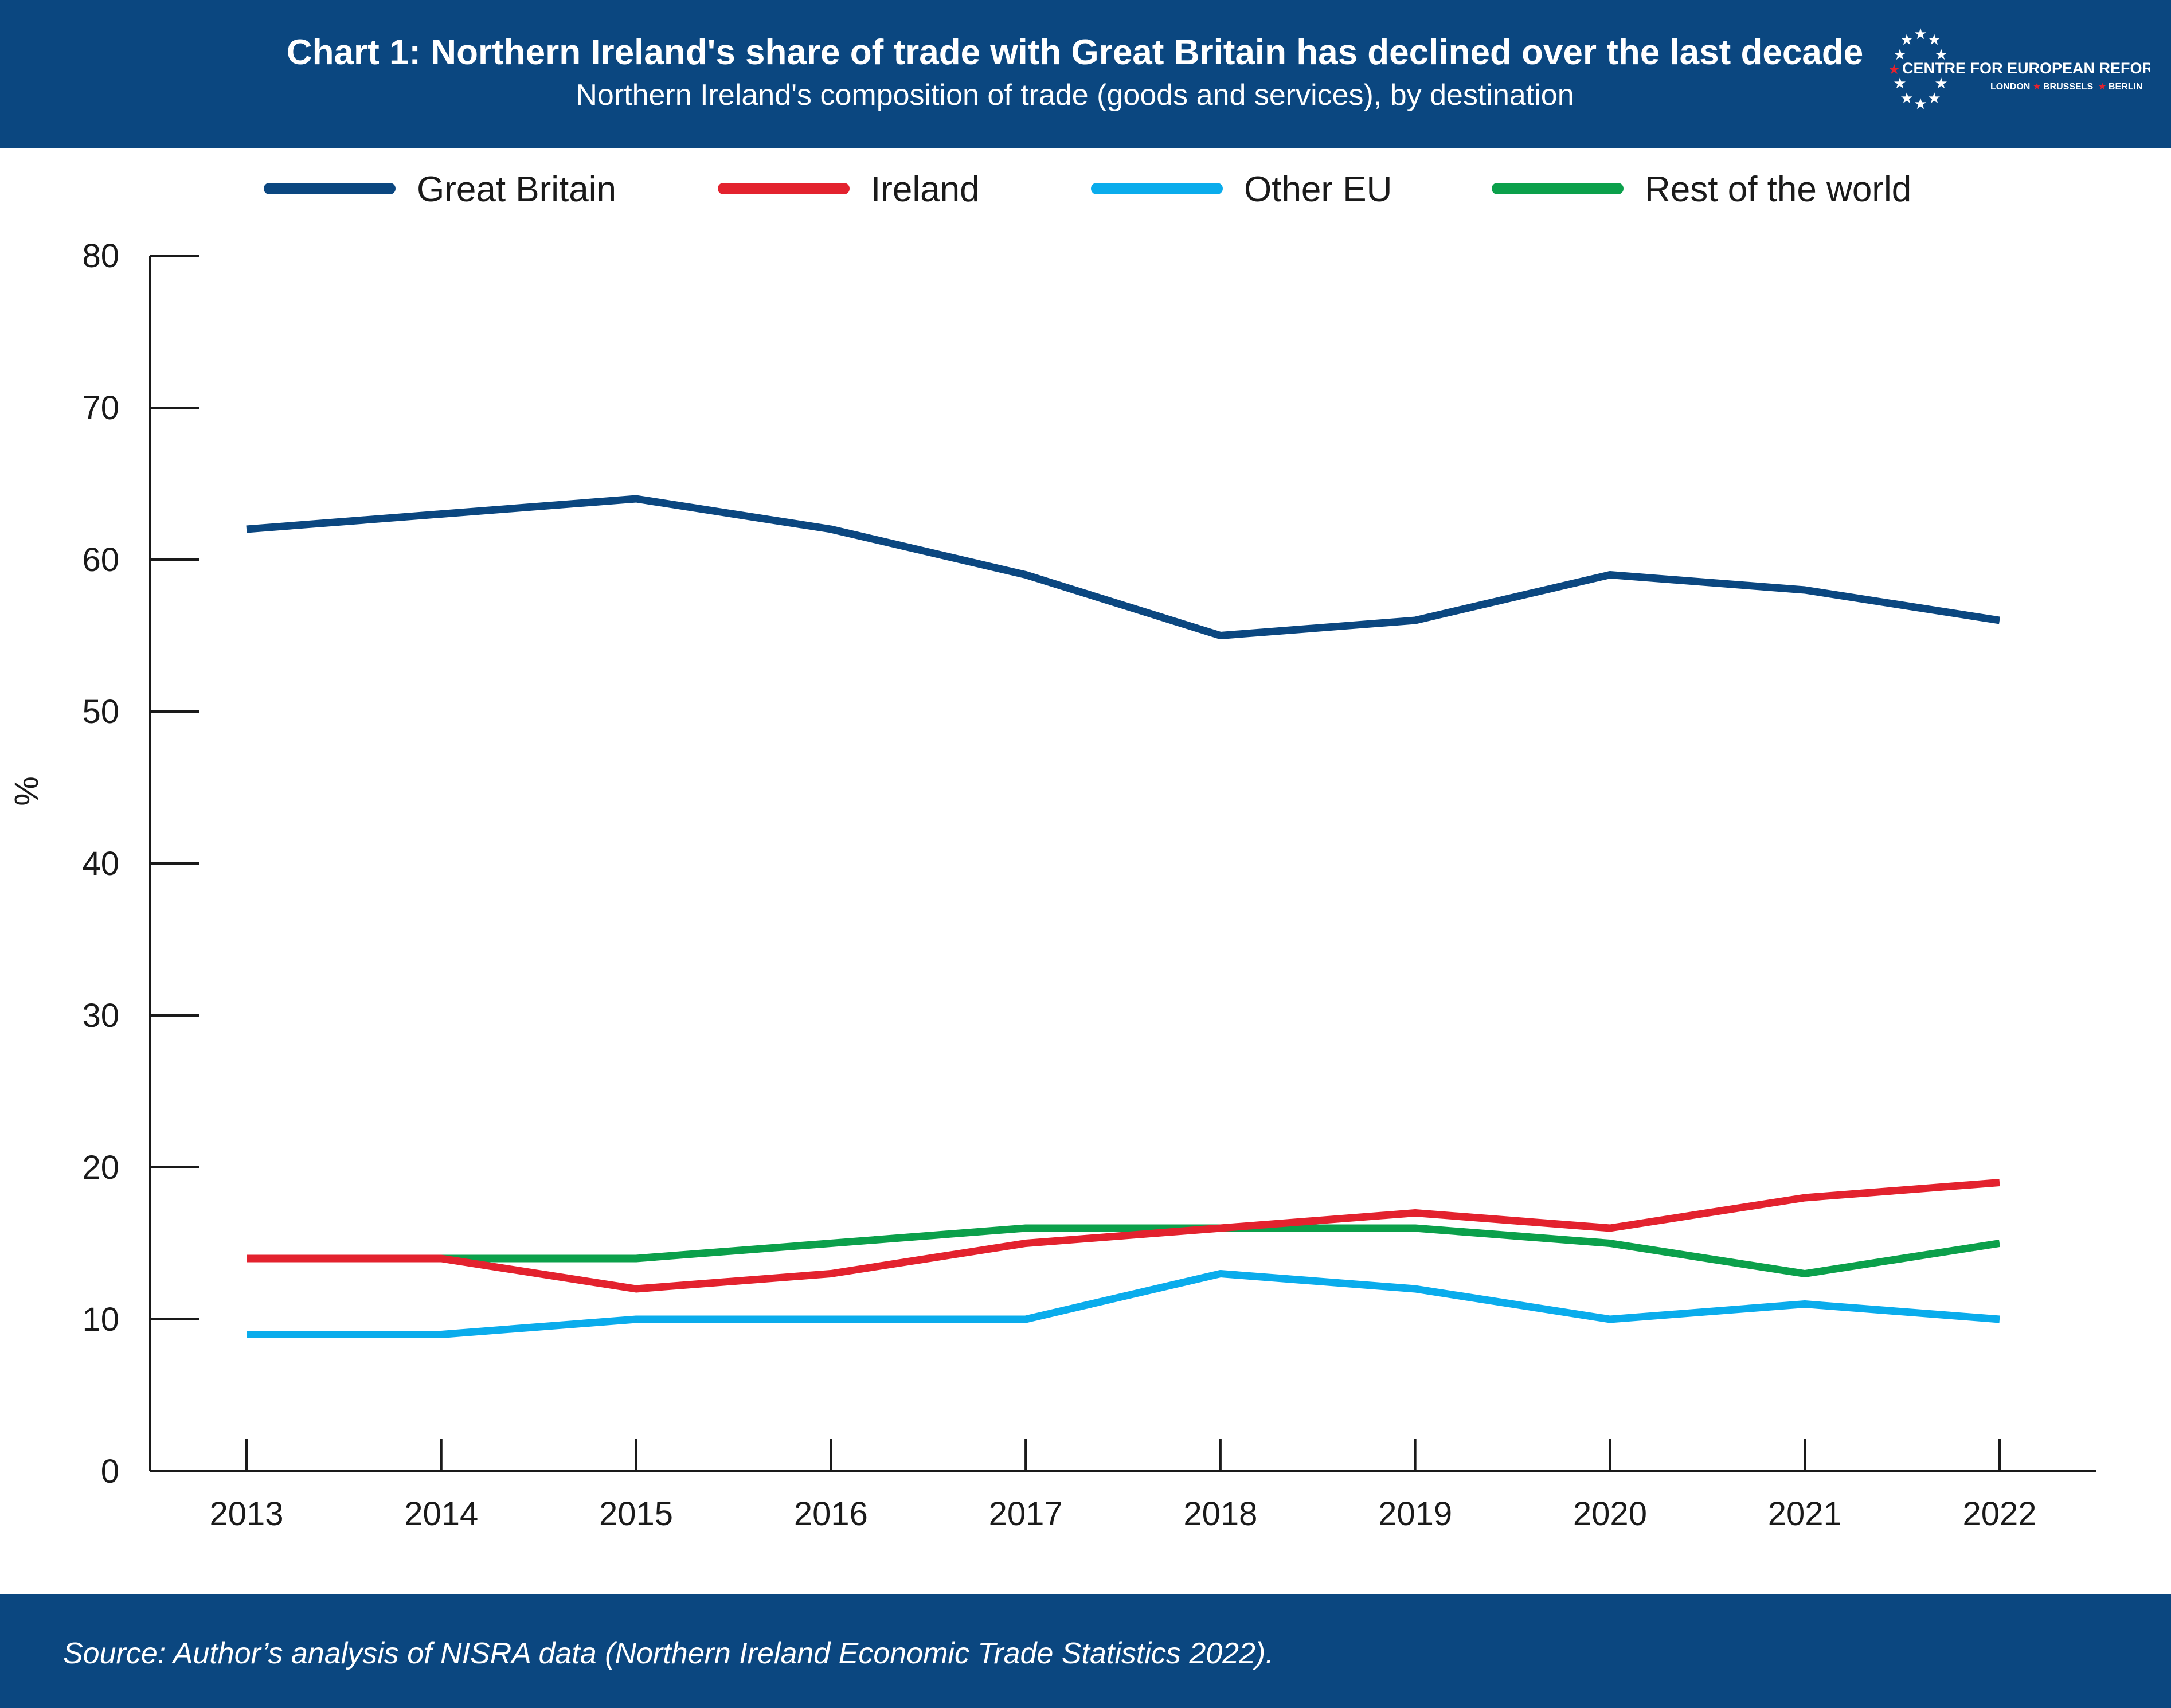  What do you see at coordinates (100, 863) in the screenshot?
I see `y-tick-label: 40` at bounding box center [100, 863].